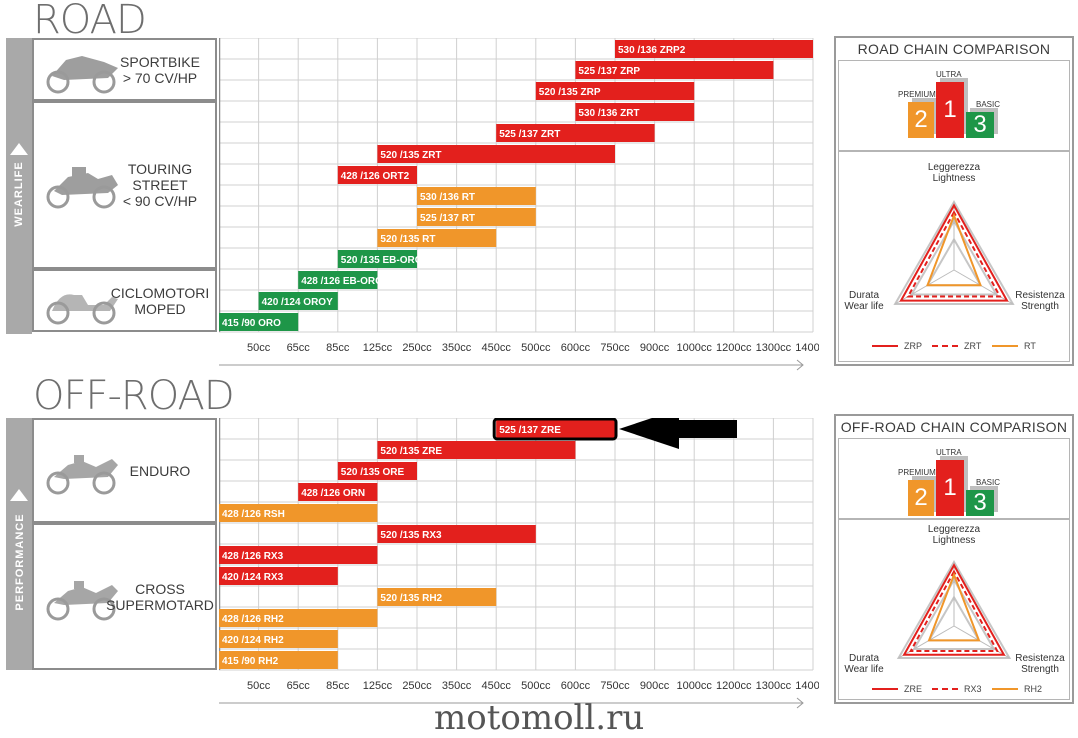  Describe the element at coordinates (298, 555) in the screenshot. I see `chart-bar: 428 /126 RX3` at that location.